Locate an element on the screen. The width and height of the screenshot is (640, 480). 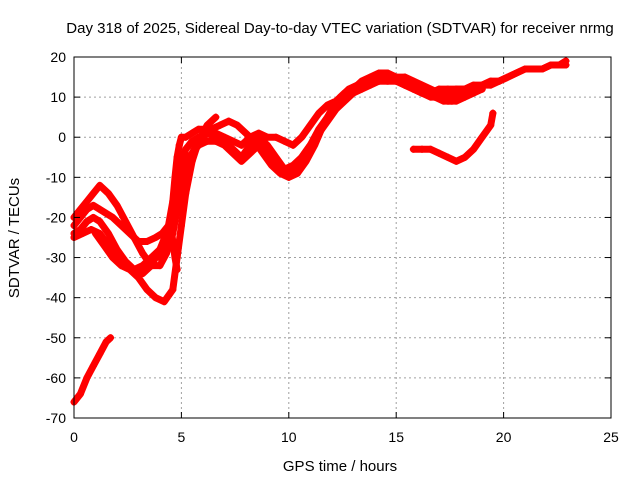
x-tick-labels: 0 5 10 15 20 25 is located at coordinates (344, 437).